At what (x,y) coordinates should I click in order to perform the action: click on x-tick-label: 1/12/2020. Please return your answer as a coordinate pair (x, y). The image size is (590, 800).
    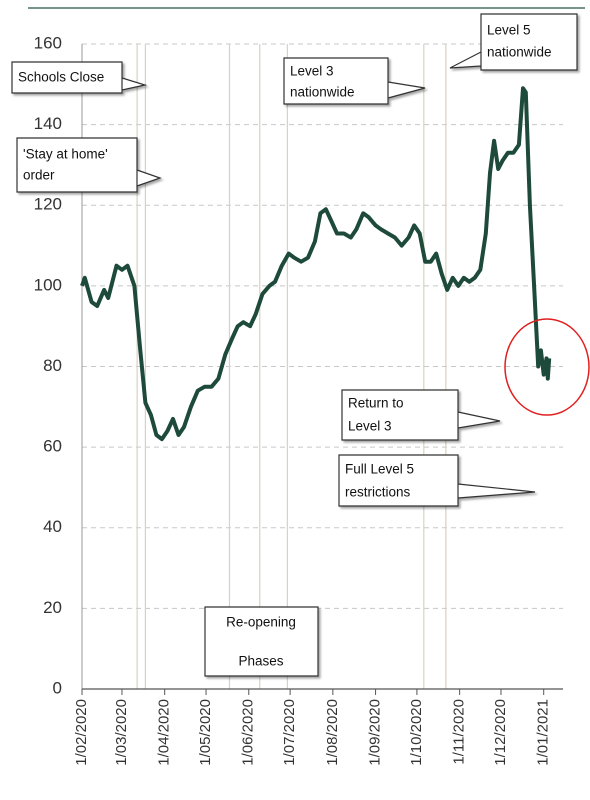
    Looking at the image, I should click on (500, 732).